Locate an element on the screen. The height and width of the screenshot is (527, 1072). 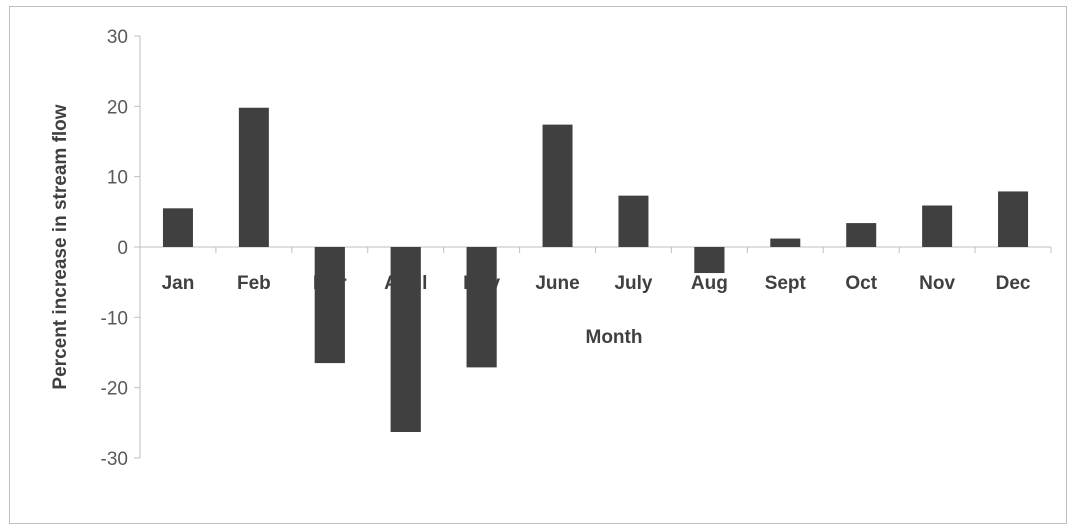
x-axis-title: Month is located at coordinates (614, 337).